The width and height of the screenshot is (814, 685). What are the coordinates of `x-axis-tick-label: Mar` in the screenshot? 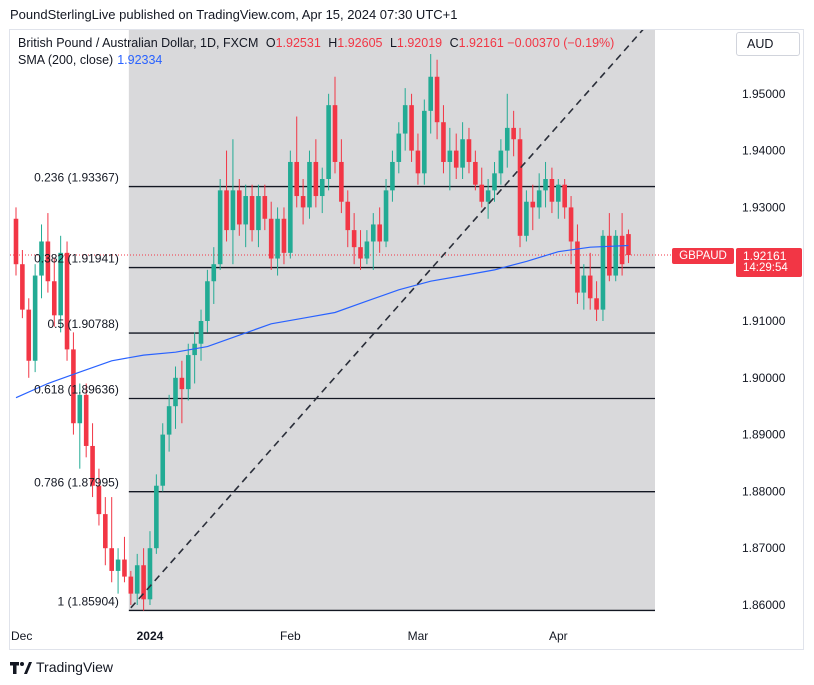 It's located at (418, 636).